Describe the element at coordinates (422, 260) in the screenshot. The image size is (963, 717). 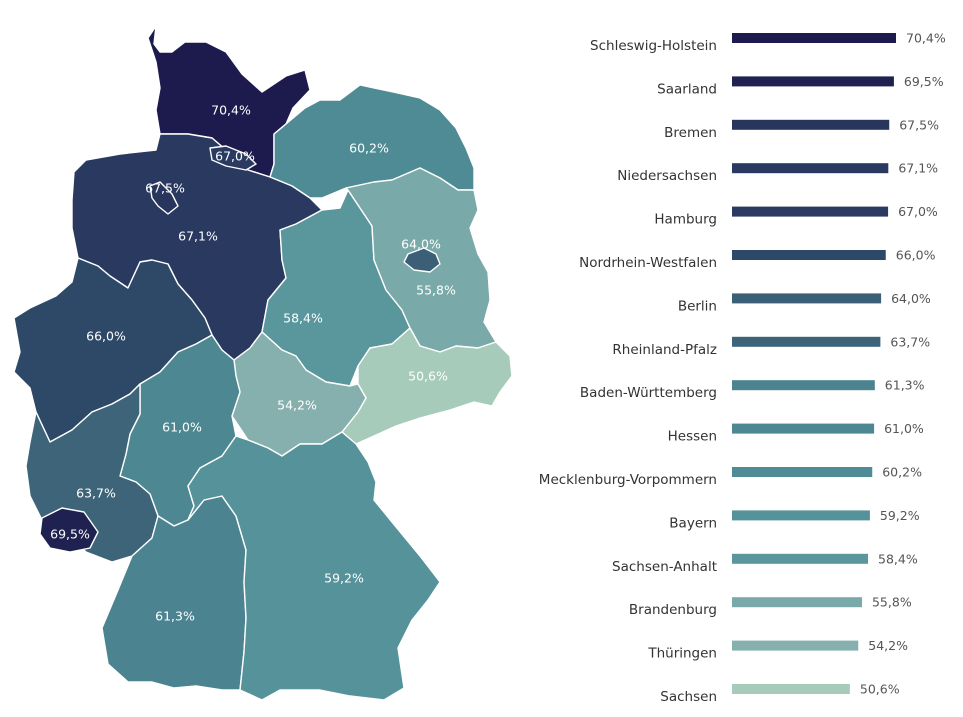
I see `region-berlin` at that location.